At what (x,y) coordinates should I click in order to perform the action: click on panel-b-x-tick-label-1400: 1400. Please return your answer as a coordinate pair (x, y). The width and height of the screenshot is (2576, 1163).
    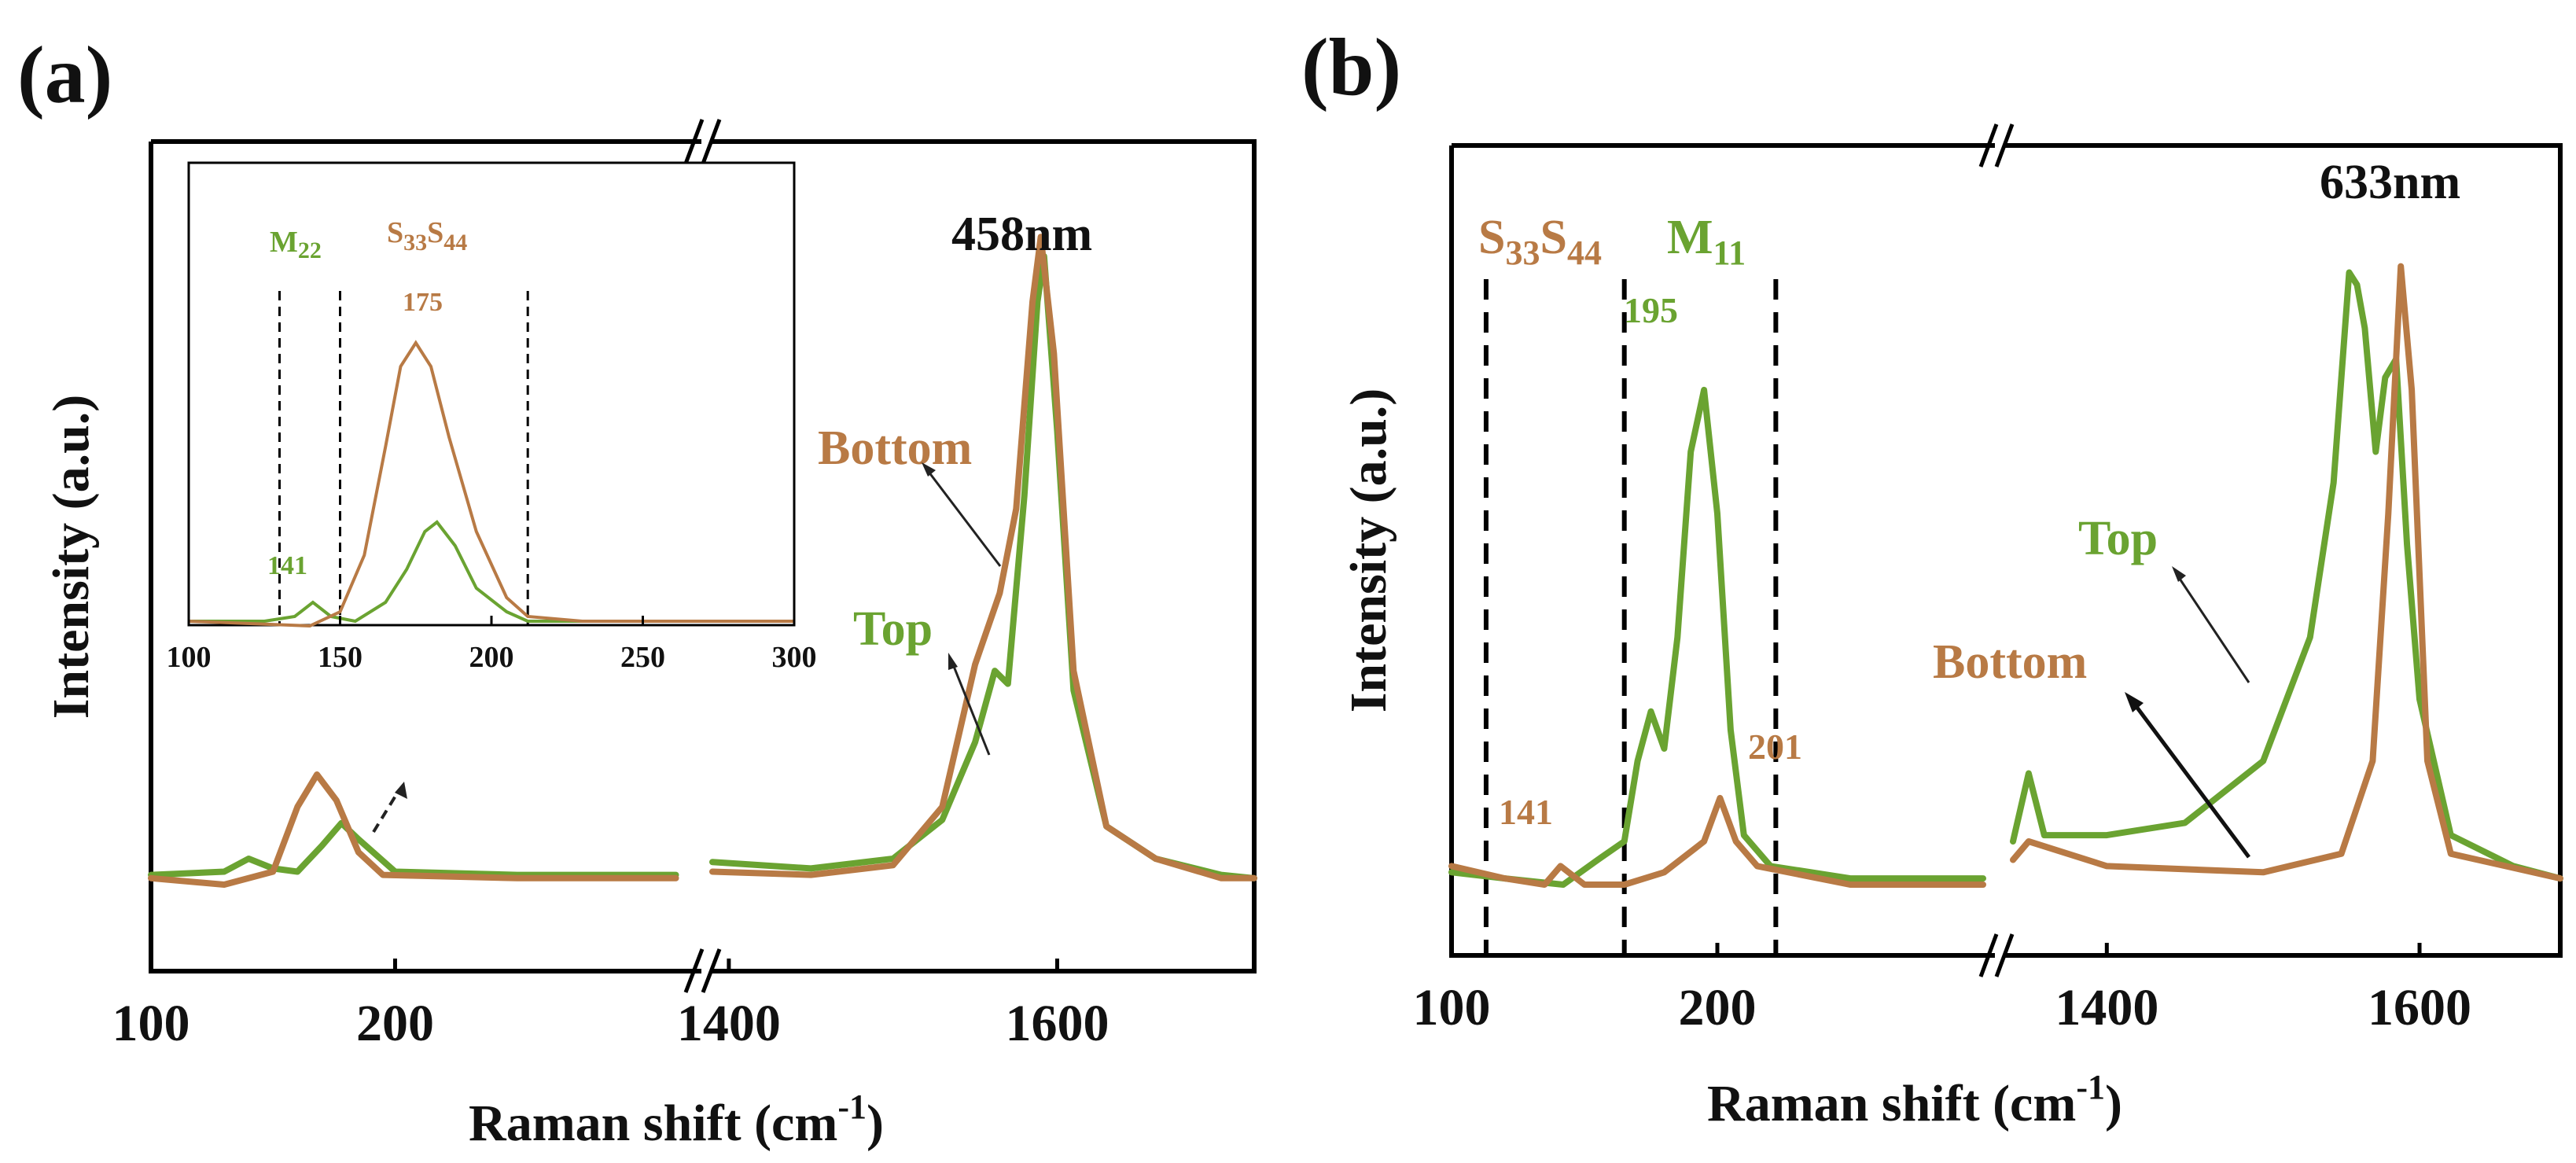
    Looking at the image, I should click on (2107, 1007).